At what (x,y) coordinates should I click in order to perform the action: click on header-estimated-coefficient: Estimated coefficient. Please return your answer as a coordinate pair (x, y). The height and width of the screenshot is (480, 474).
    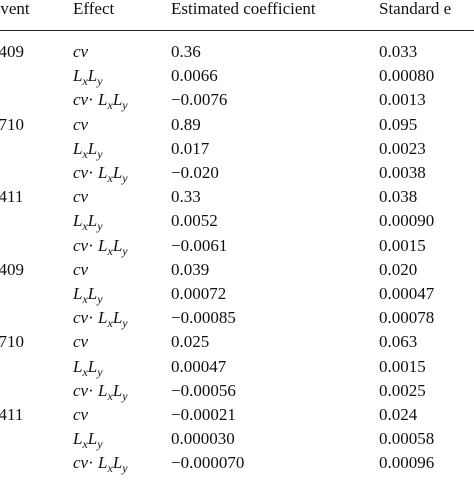
    Looking at the image, I should click on (243, 9).